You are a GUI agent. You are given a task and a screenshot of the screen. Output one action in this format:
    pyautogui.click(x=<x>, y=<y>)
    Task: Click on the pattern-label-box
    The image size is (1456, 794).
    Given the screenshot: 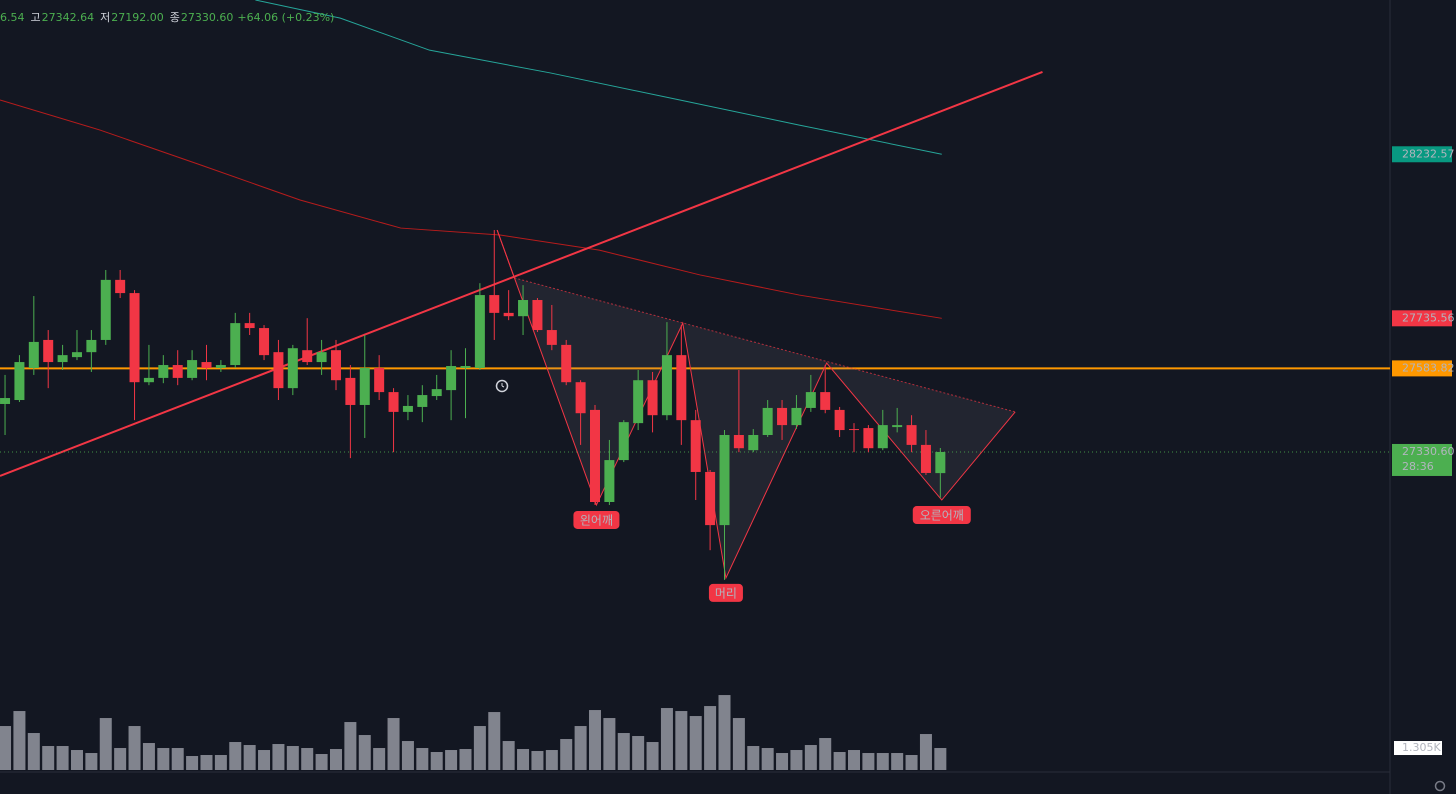 What is the action you would take?
    pyautogui.click(x=725, y=592)
    